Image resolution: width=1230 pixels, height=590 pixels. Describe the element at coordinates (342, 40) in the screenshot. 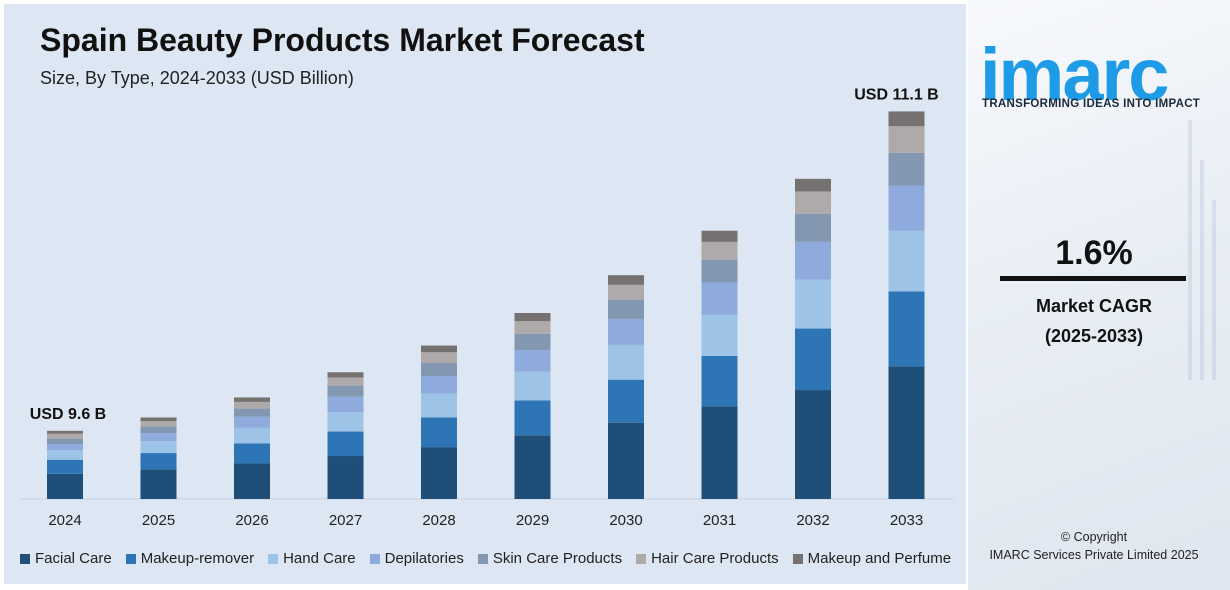

I see `chart-title: Spain Beauty Products Market Forecast` at that location.